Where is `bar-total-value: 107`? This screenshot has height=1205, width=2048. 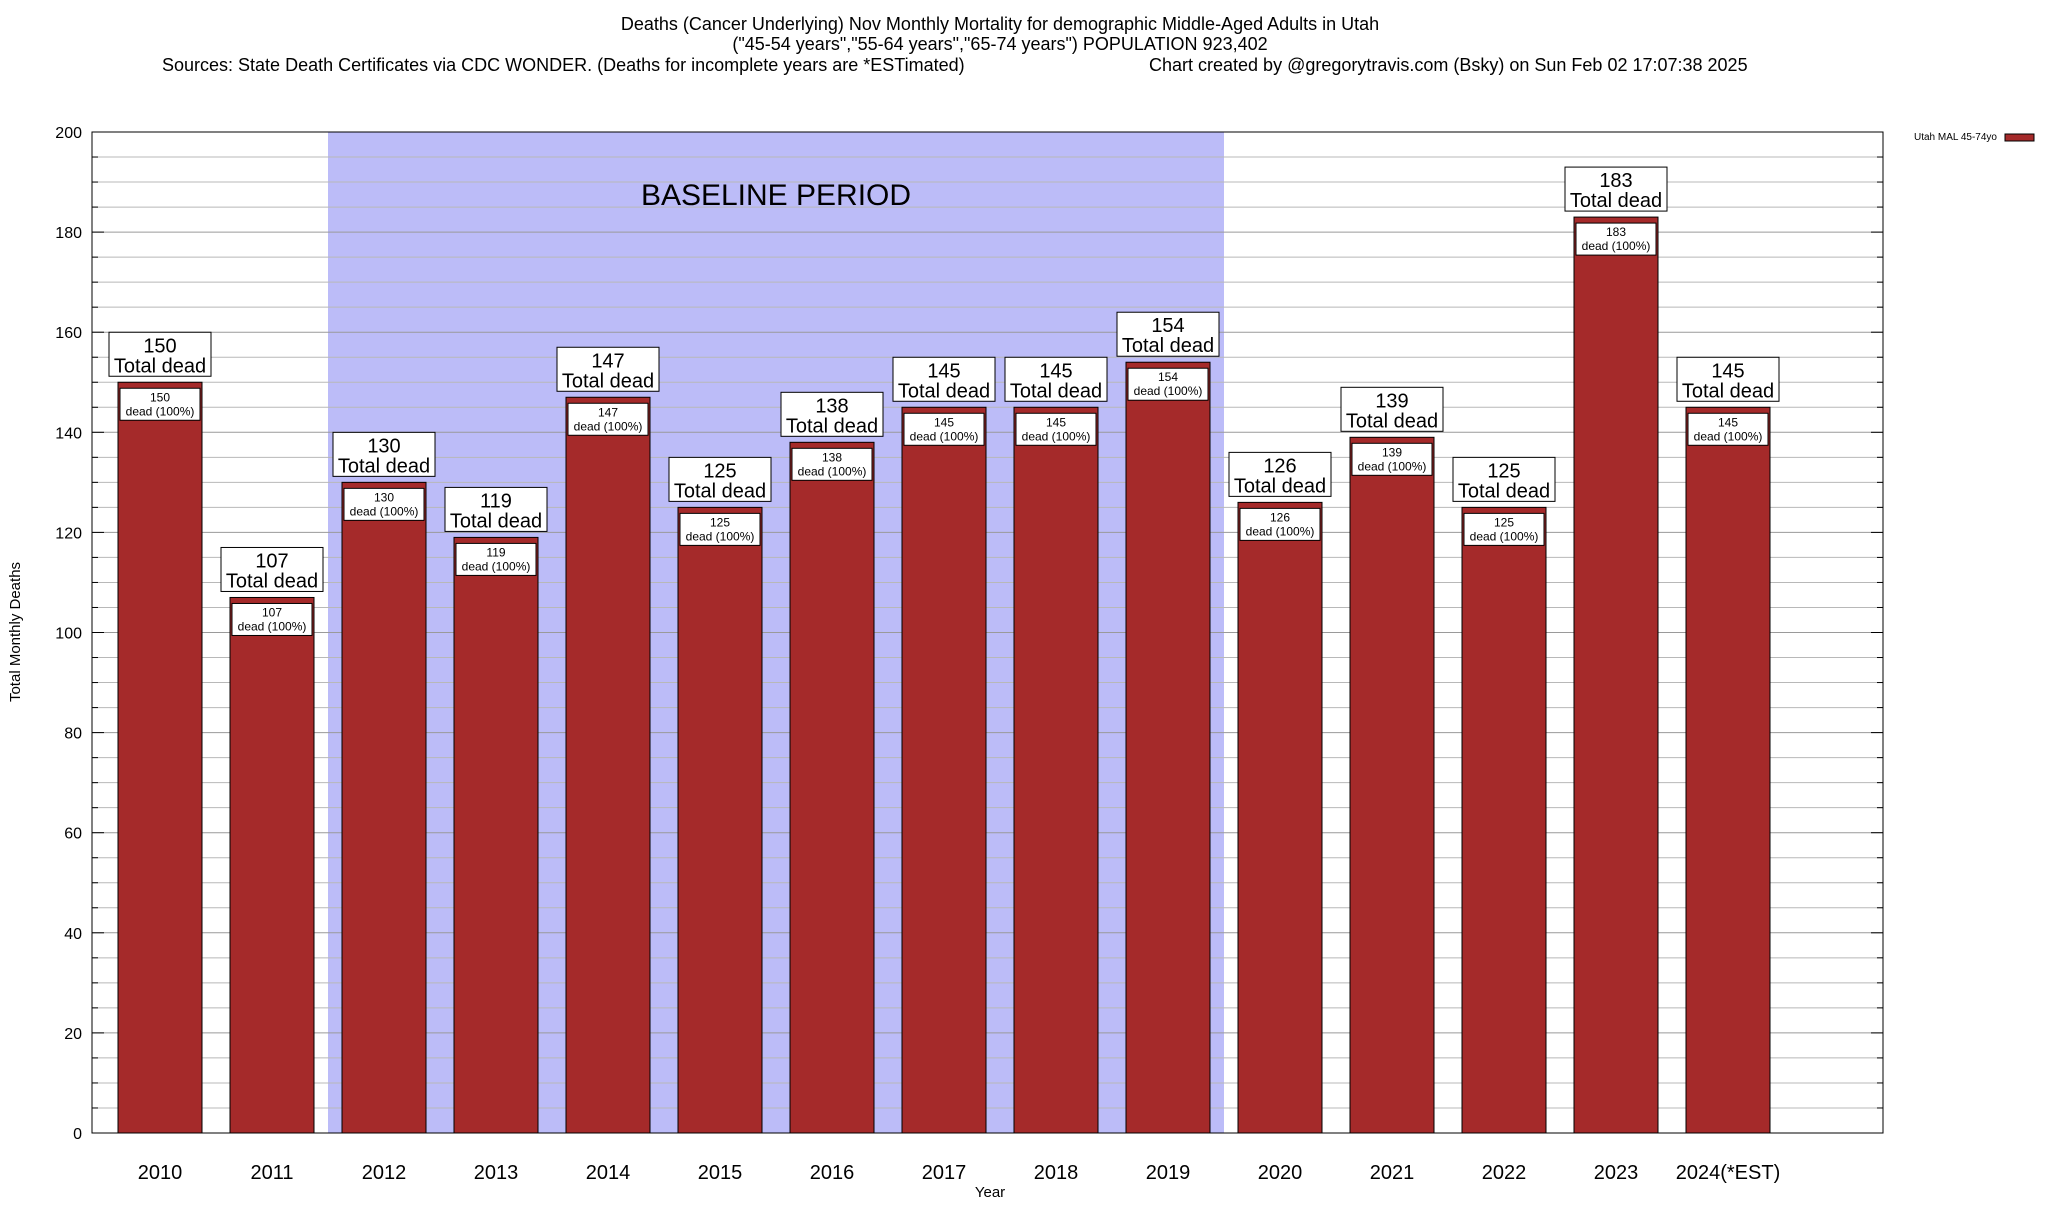
bar-total-value: 107 is located at coordinates (271, 561).